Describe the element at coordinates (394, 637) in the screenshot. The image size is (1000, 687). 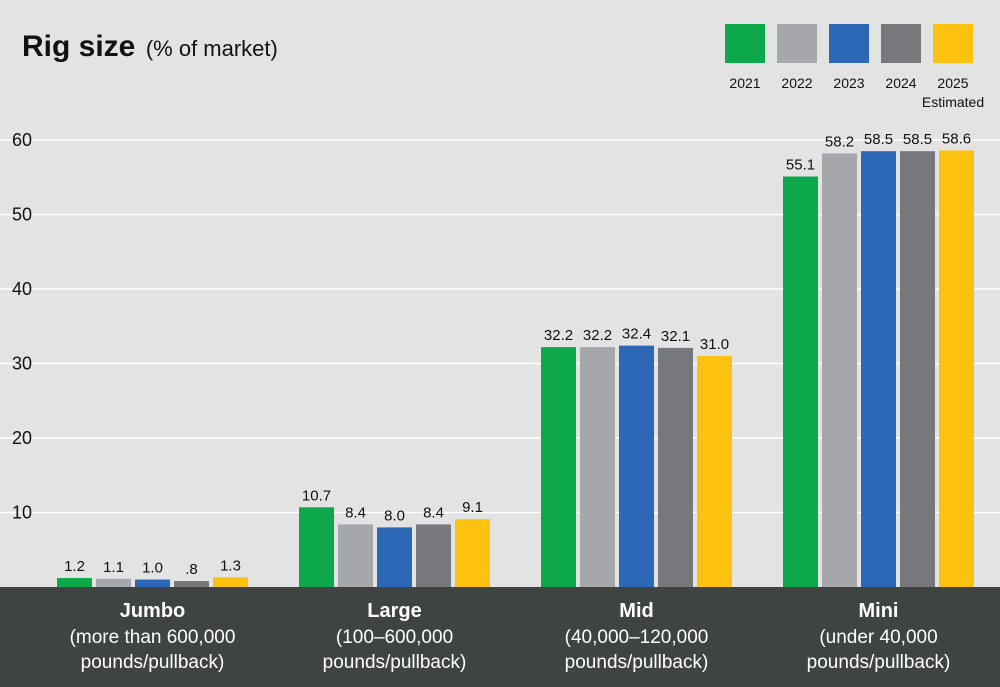
I see `category-sublabel: (100–600,000` at that location.